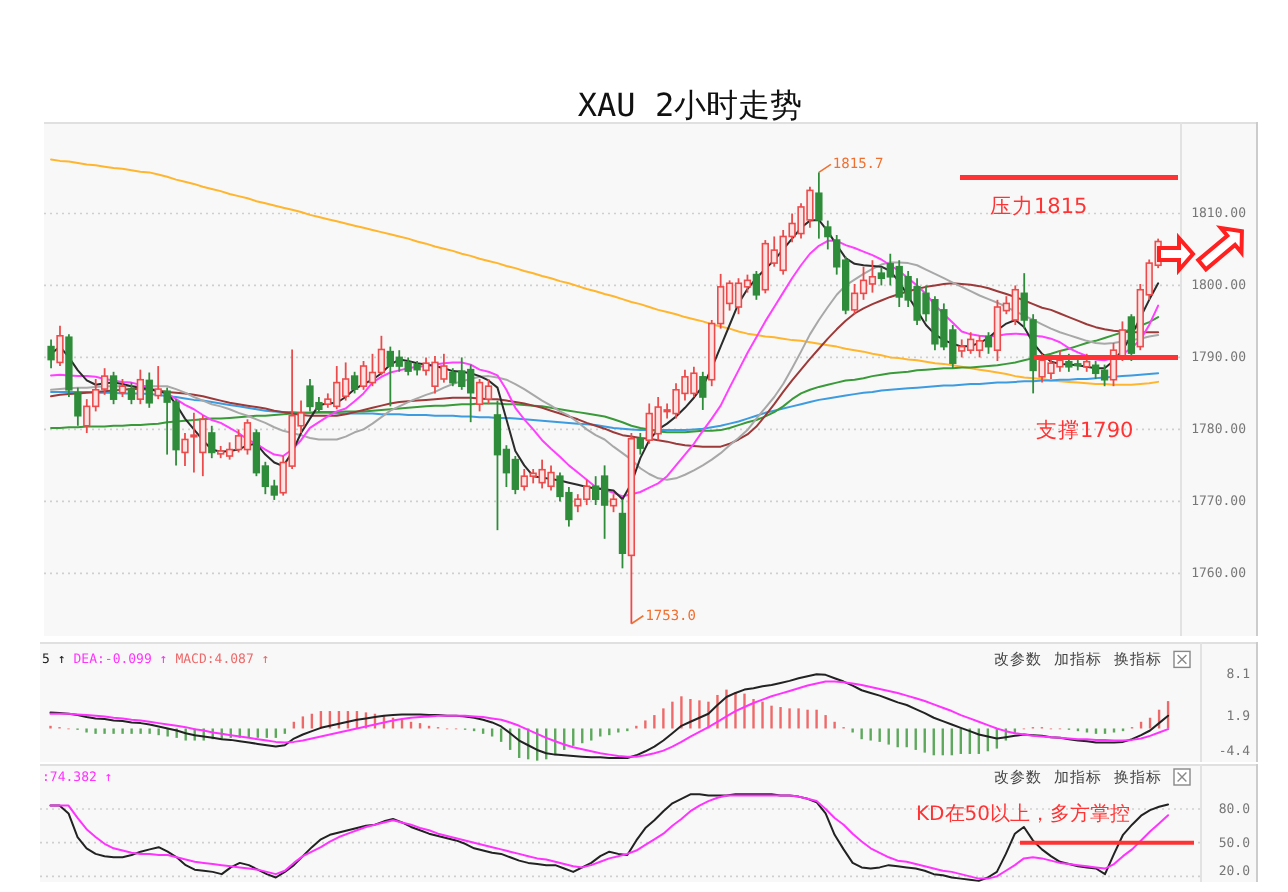 The image size is (1288, 892). I want to click on ref-line-label: KD在50以上，多方掌控, so click(1023, 813).